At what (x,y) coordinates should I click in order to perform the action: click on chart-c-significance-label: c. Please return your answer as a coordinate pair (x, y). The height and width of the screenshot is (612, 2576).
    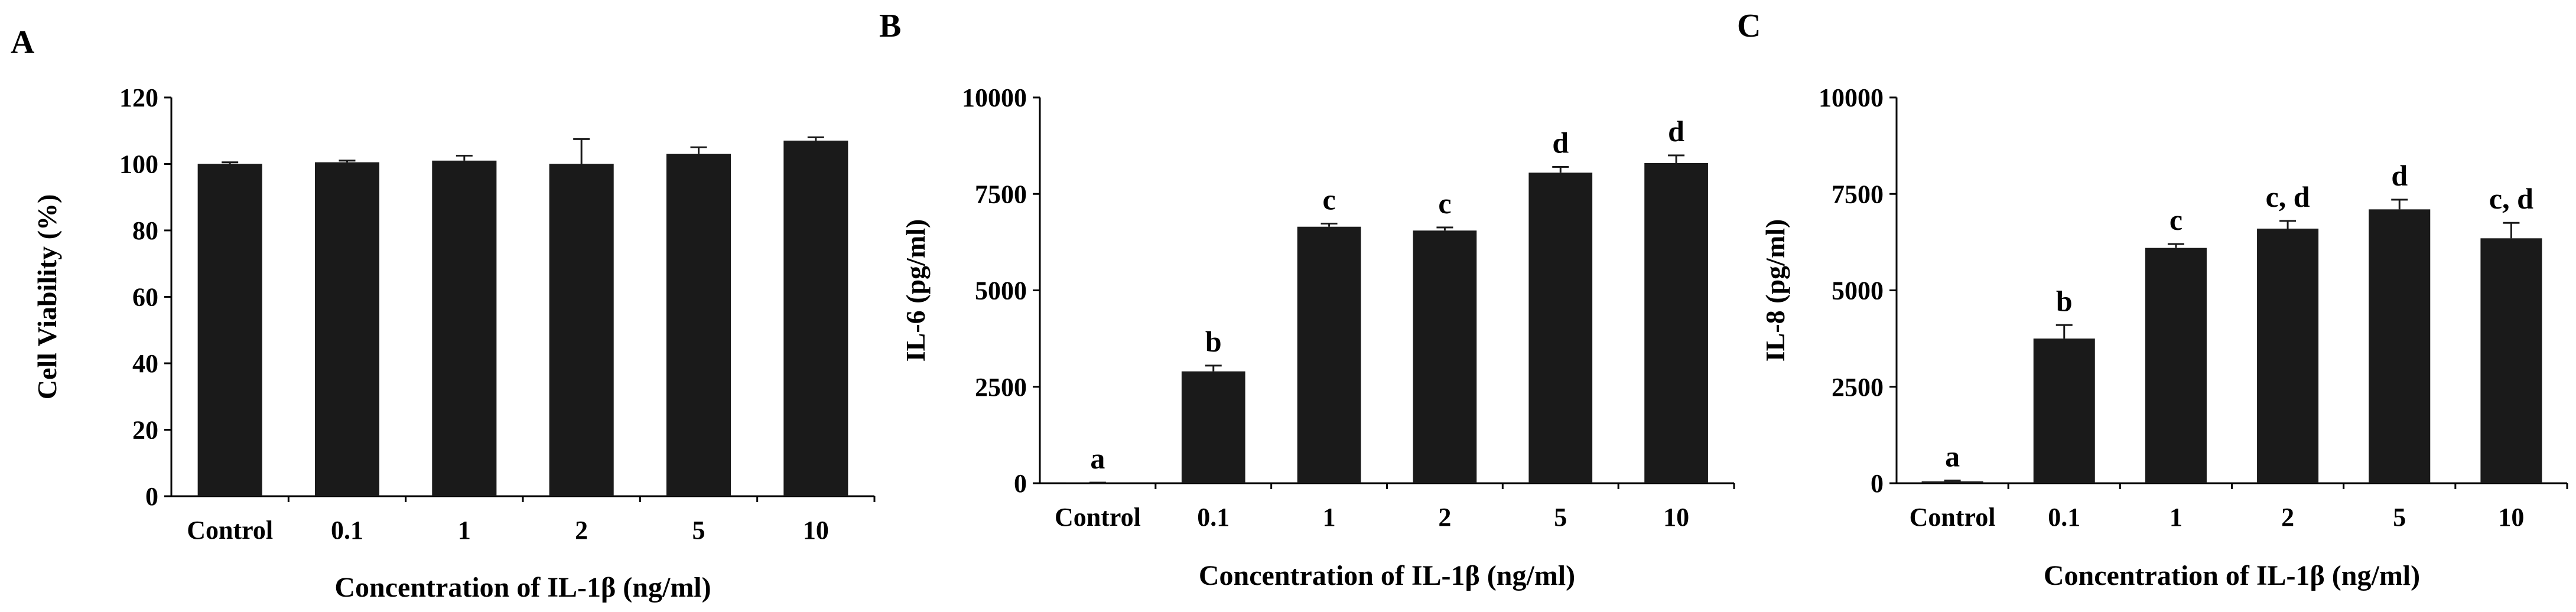
    Looking at the image, I should click on (2176, 220).